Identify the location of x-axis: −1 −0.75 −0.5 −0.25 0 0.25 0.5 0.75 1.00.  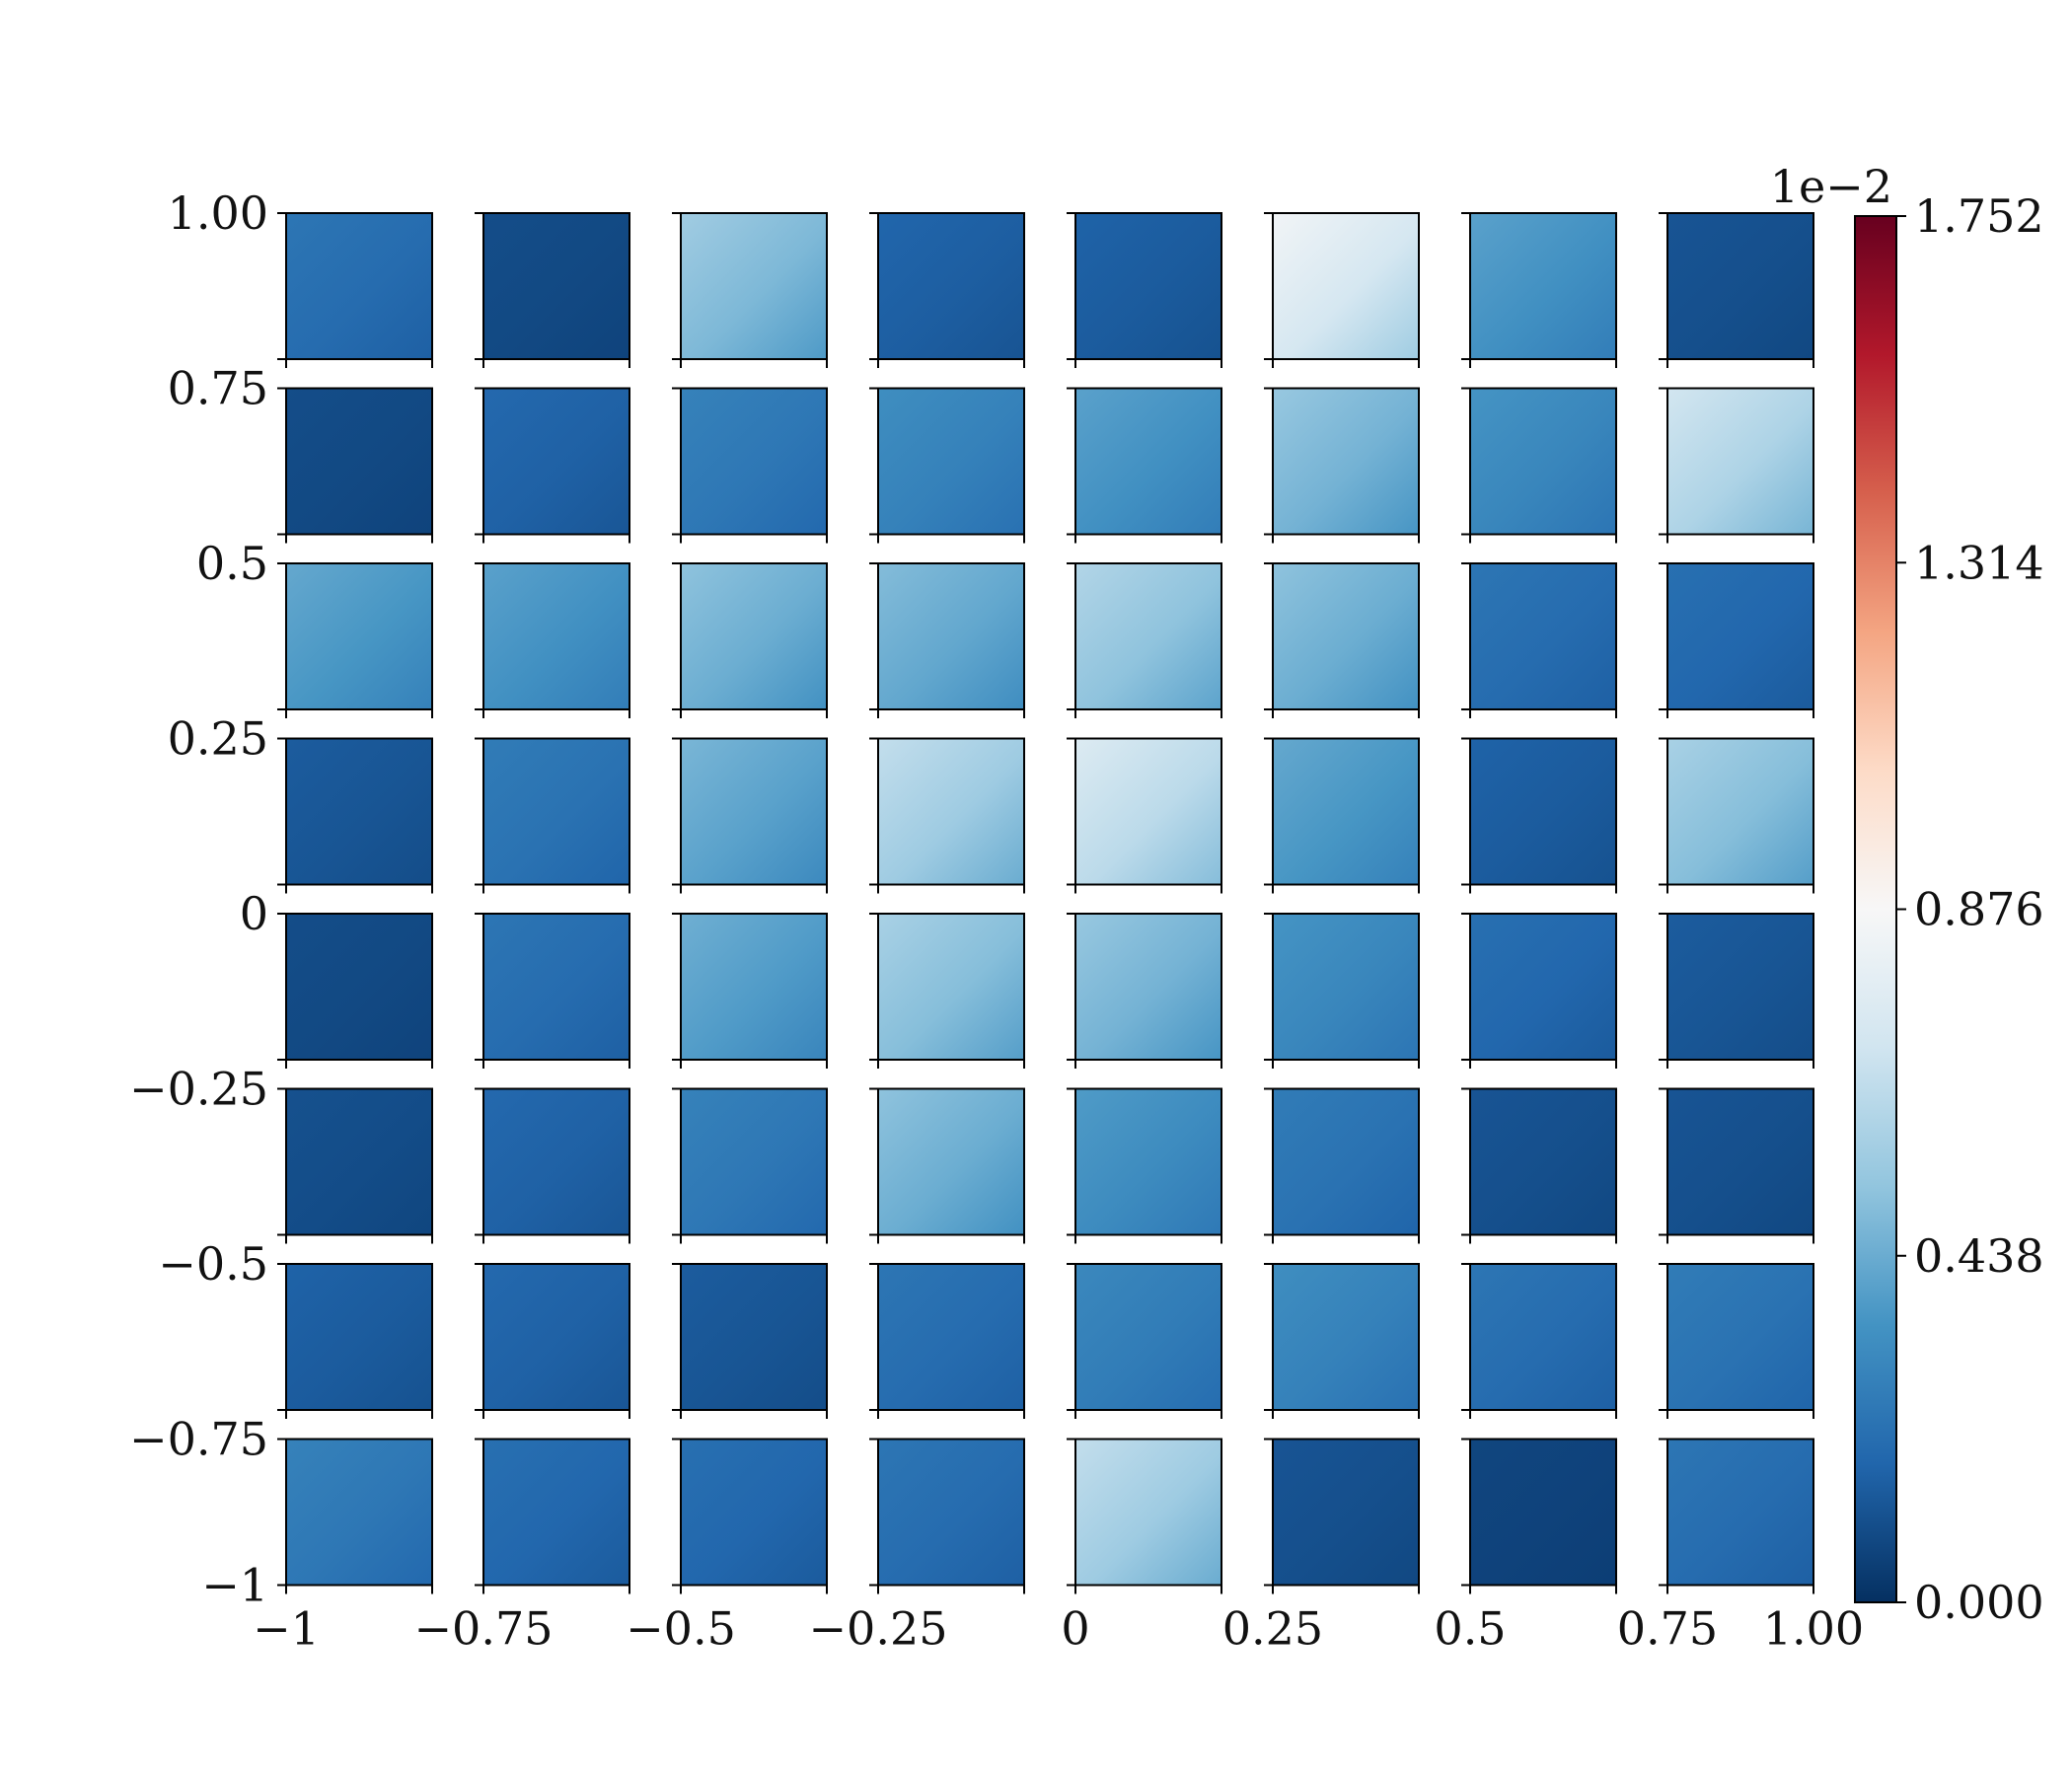
(1059, 1629).